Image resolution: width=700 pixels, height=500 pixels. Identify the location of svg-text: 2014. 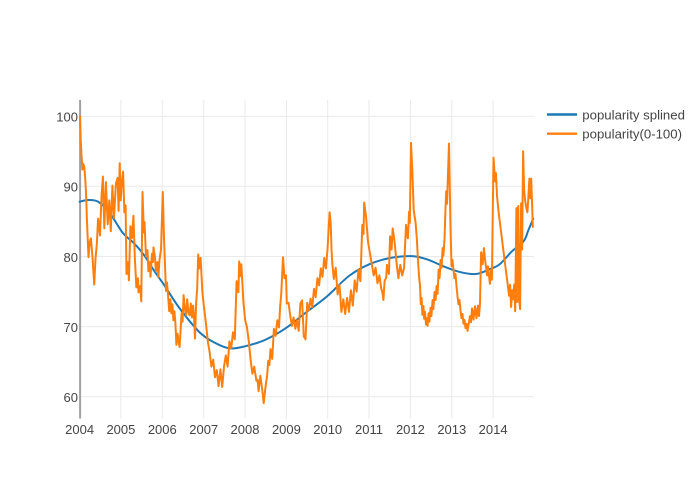
(493, 429).